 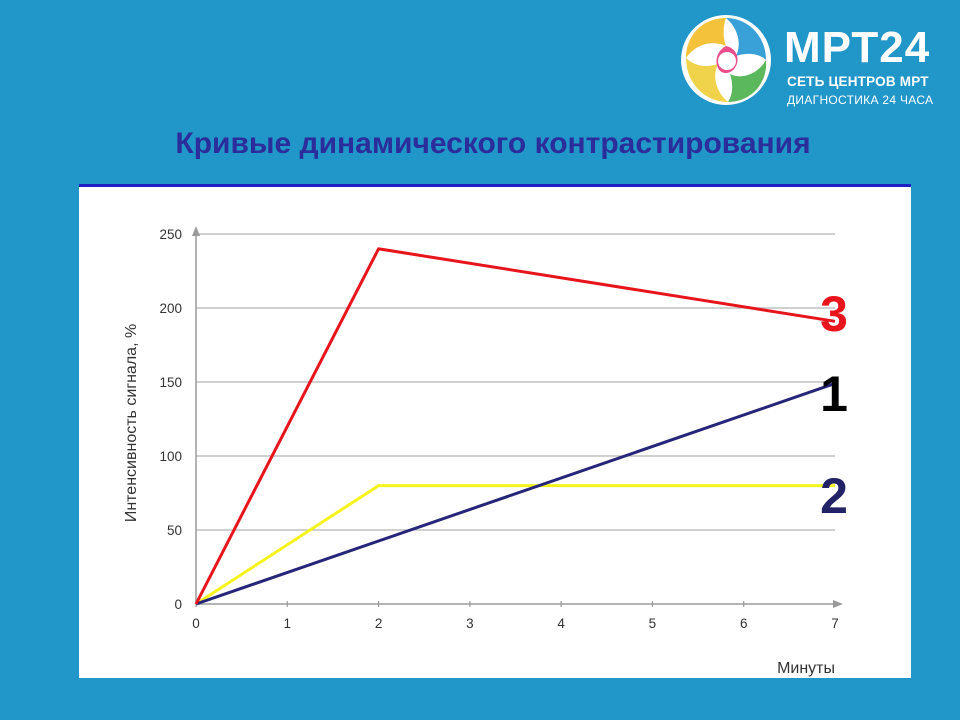 What do you see at coordinates (860, 100) in the screenshot?
I see `brand-tagline-2: ДИАГНОСТИКА 24 ЧАСА` at bounding box center [860, 100].